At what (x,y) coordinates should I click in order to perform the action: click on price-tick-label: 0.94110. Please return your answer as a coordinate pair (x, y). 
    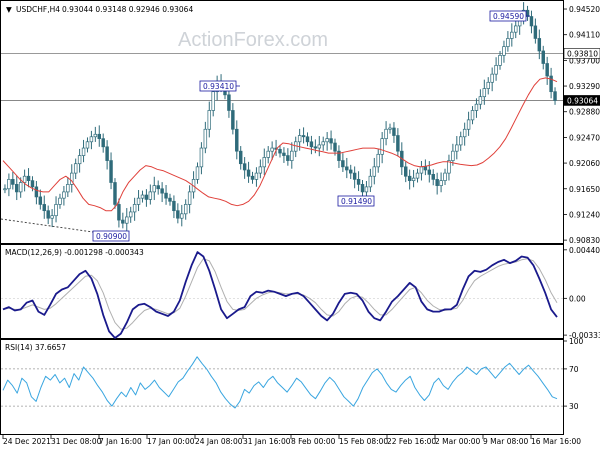
    Looking at the image, I should click on (584, 35).